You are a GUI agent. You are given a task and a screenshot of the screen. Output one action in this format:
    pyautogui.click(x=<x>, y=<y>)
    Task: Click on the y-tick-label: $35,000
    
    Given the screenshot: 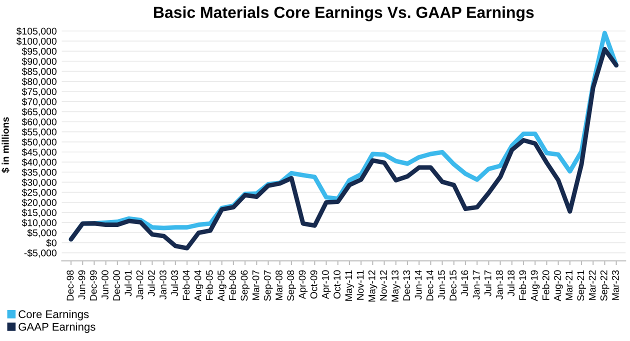 What is the action you would take?
    pyautogui.click(x=39, y=172)
    